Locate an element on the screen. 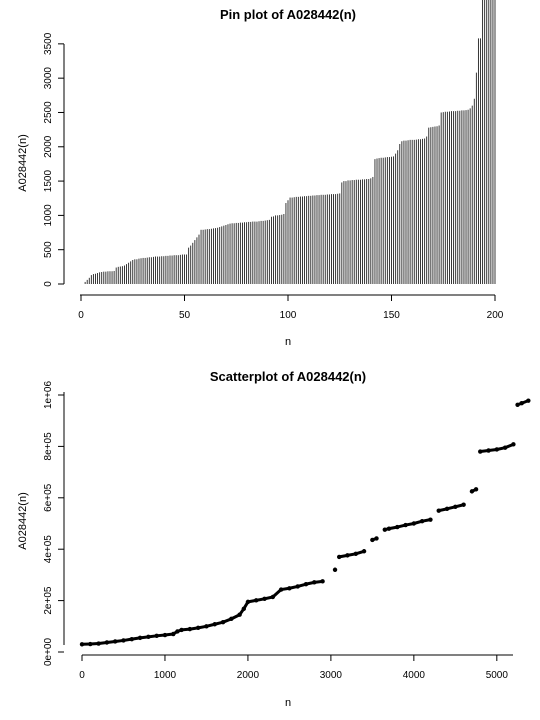 The image size is (540, 720). pin-plot-x-tick-label: 200 is located at coordinates (495, 315).